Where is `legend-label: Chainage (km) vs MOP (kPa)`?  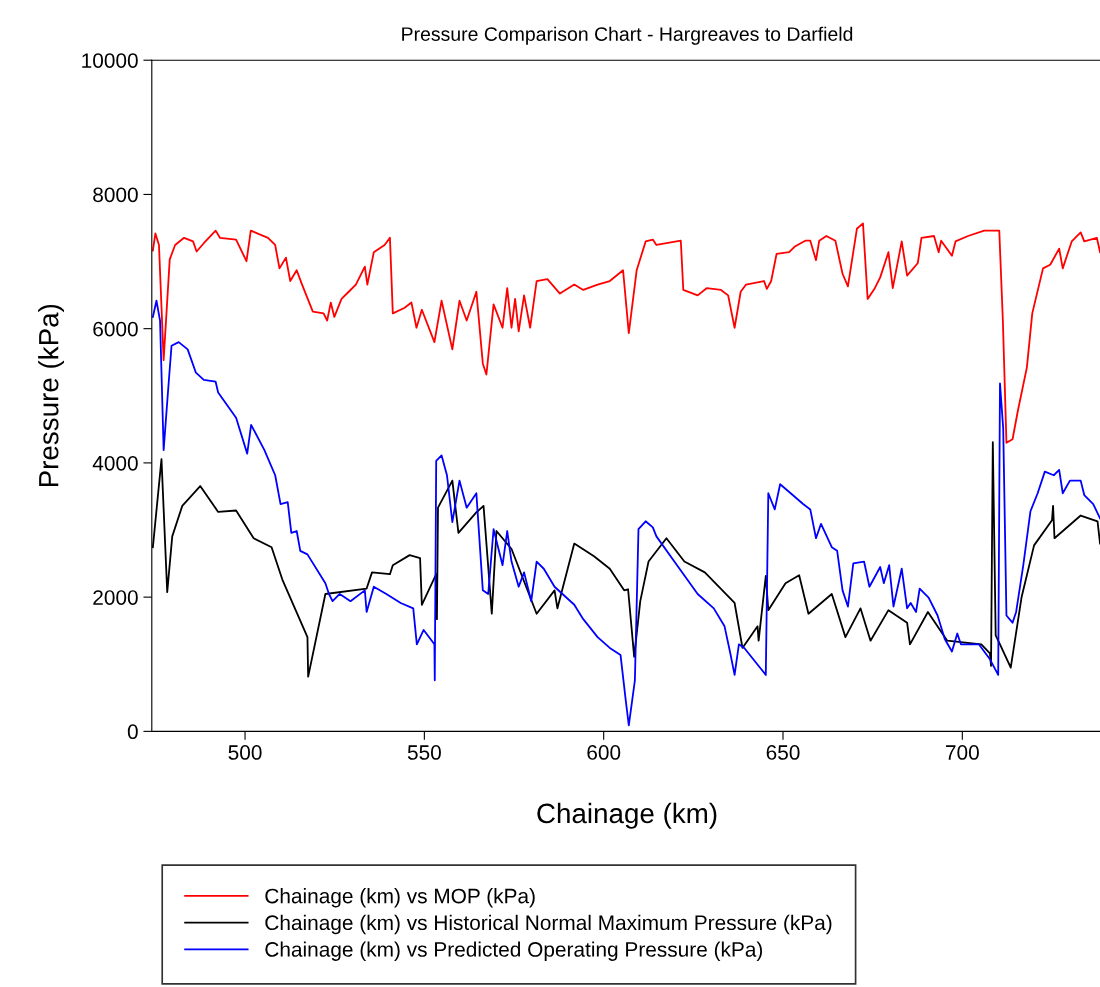 legend-label: Chainage (km) vs MOP (kPa) is located at coordinates (400, 898).